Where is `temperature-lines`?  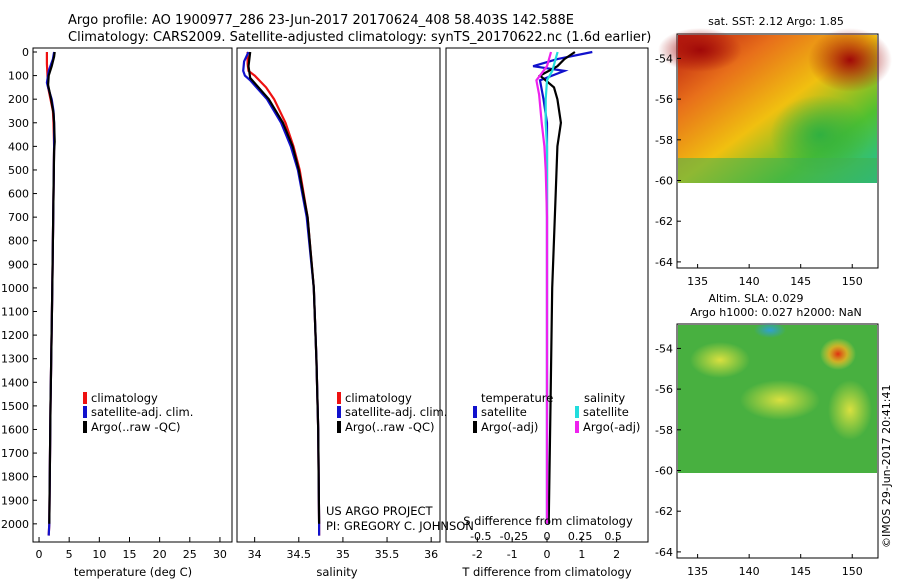
temperature-lines is located at coordinates (50, 293).